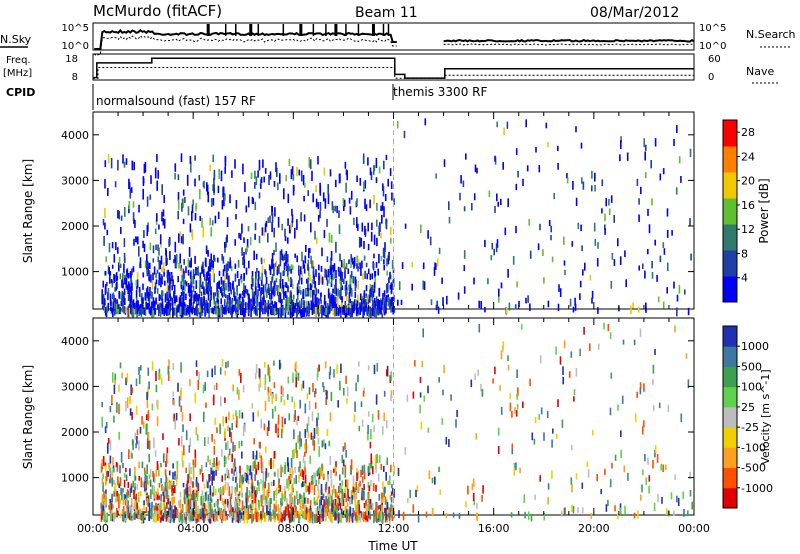 This screenshot has height=554, width=800. Describe the element at coordinates (730, 237) in the screenshot. I see `colorbar-swatch` at that location.